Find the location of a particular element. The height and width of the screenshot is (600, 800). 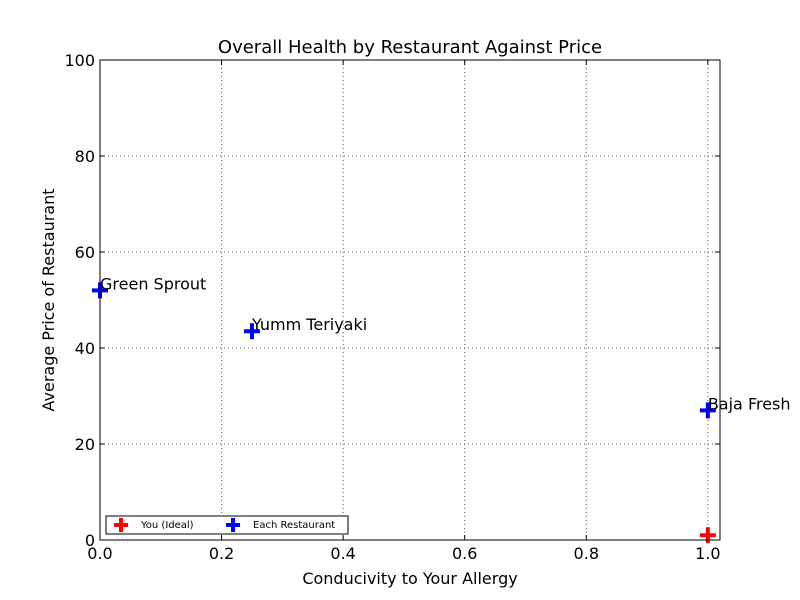

y-tick-label: 80 is located at coordinates (85, 156).